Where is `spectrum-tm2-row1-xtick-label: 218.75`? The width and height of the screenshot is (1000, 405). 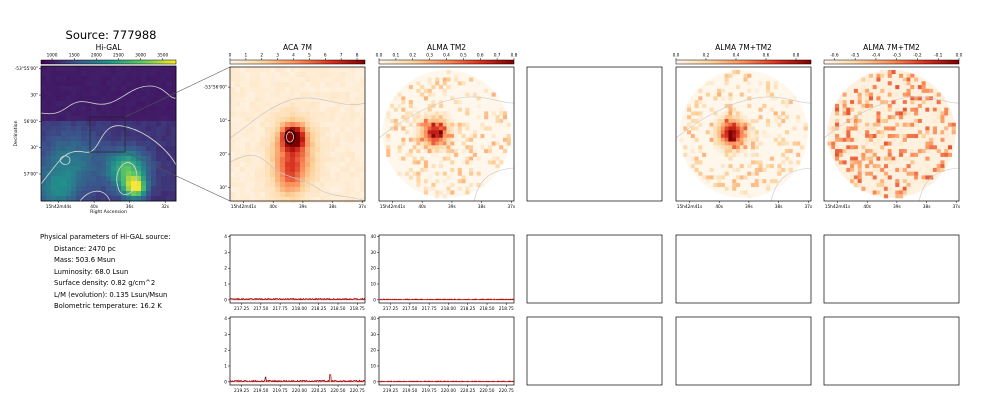
spectrum-tm2-row1-xtick-label: 218.75 is located at coordinates (506, 309).